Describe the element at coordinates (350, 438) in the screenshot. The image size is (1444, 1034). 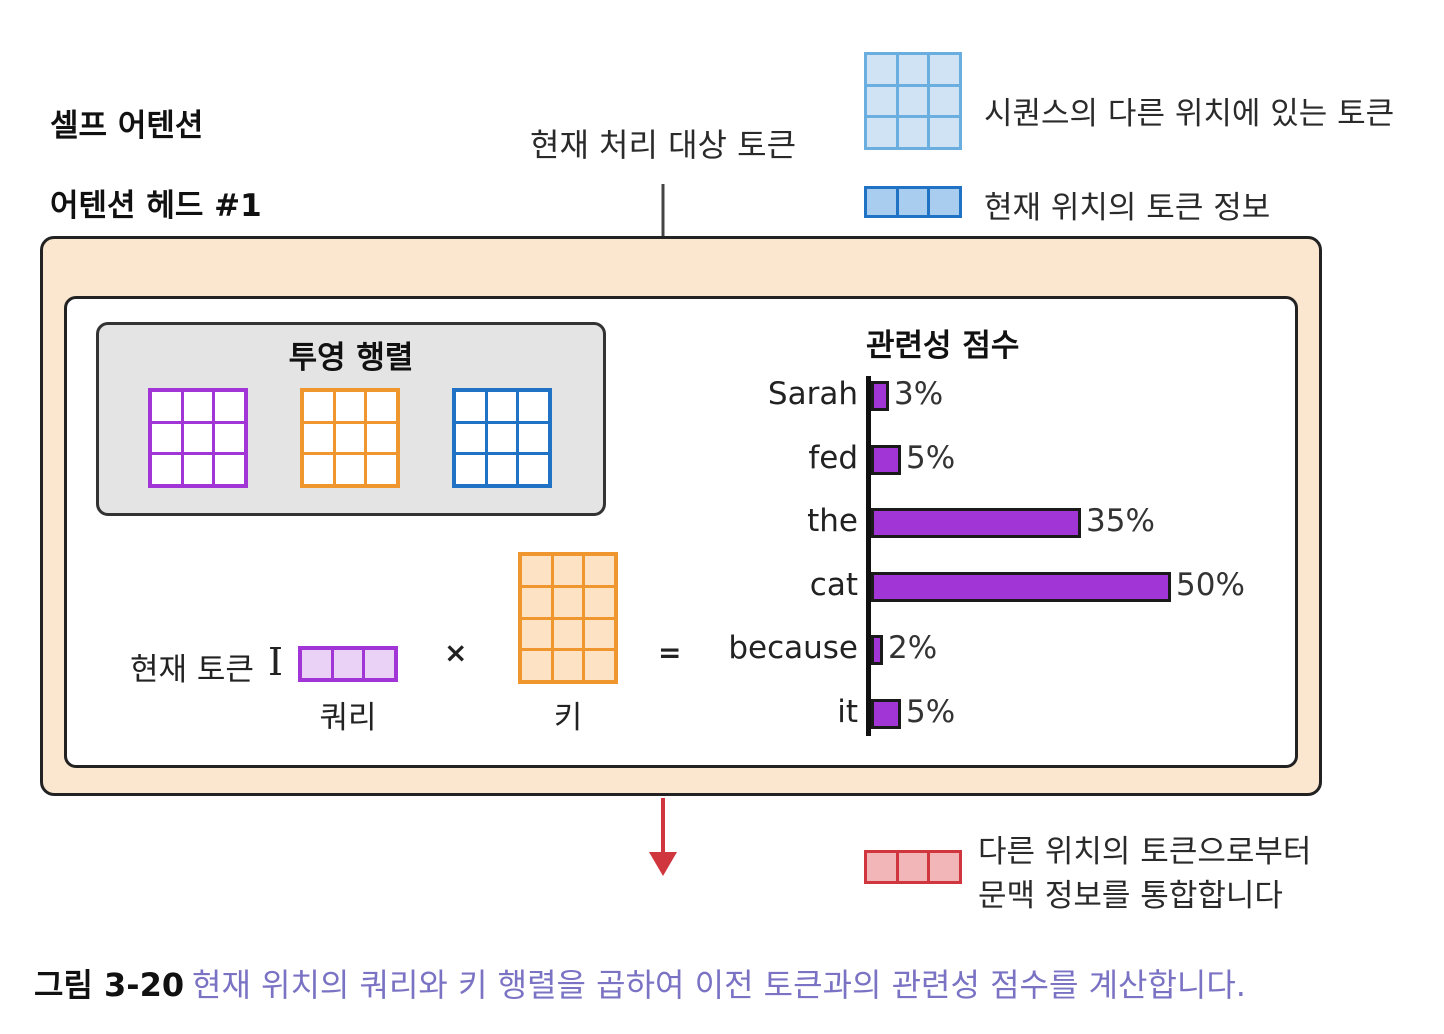
I see `key-projection-matrix` at that location.